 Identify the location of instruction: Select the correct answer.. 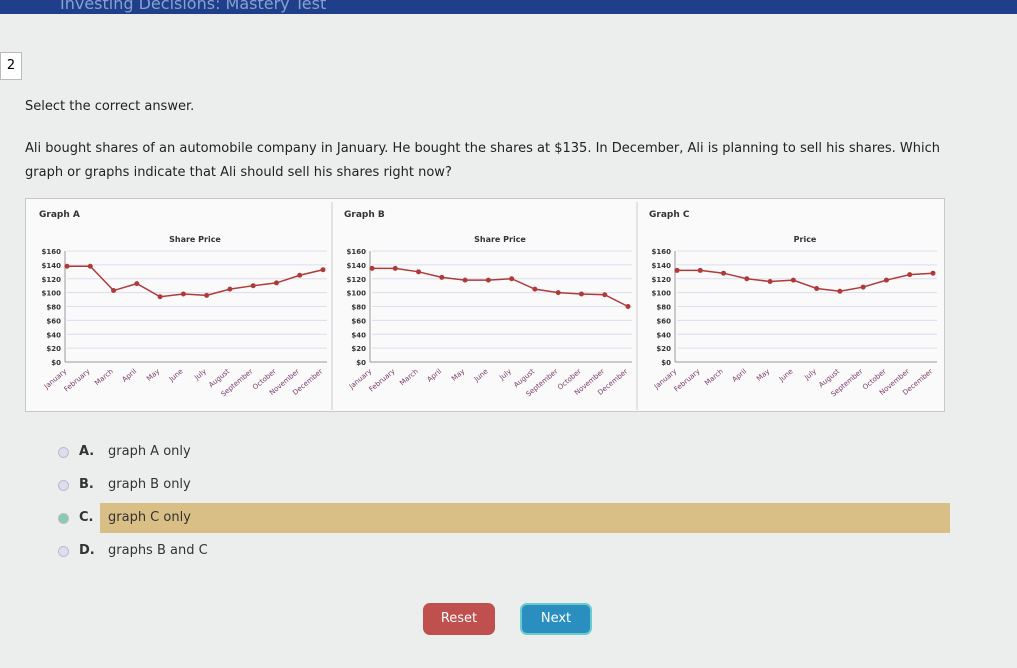
(110, 106).